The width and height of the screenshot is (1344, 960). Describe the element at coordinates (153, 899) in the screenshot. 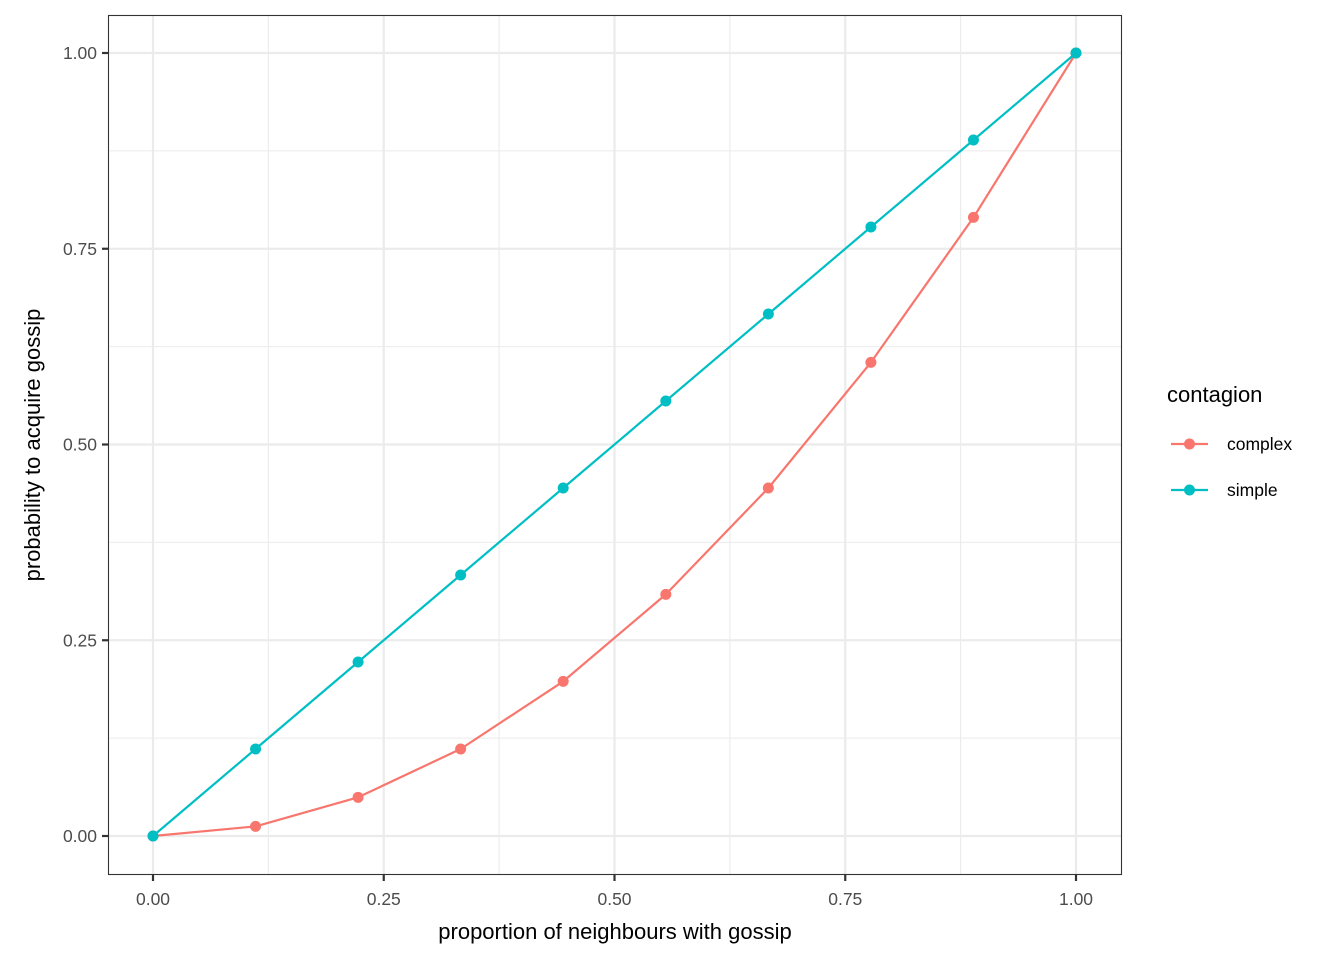

I see `x-tick-label: 0.00` at that location.